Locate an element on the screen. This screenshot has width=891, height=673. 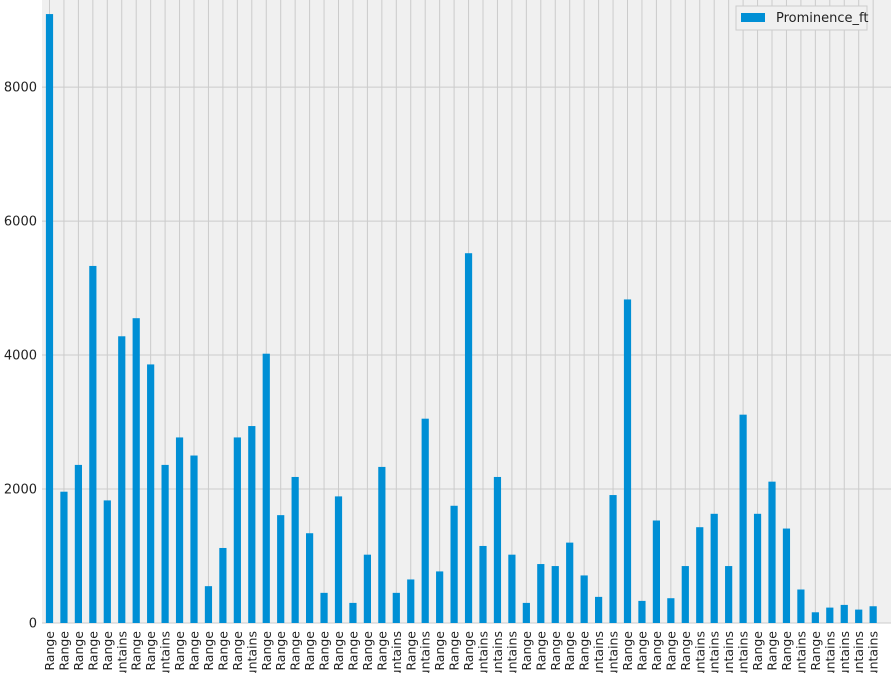
y-axis-ticks: 0 2000 4000 6000 8000 is located at coordinates (20, 356).